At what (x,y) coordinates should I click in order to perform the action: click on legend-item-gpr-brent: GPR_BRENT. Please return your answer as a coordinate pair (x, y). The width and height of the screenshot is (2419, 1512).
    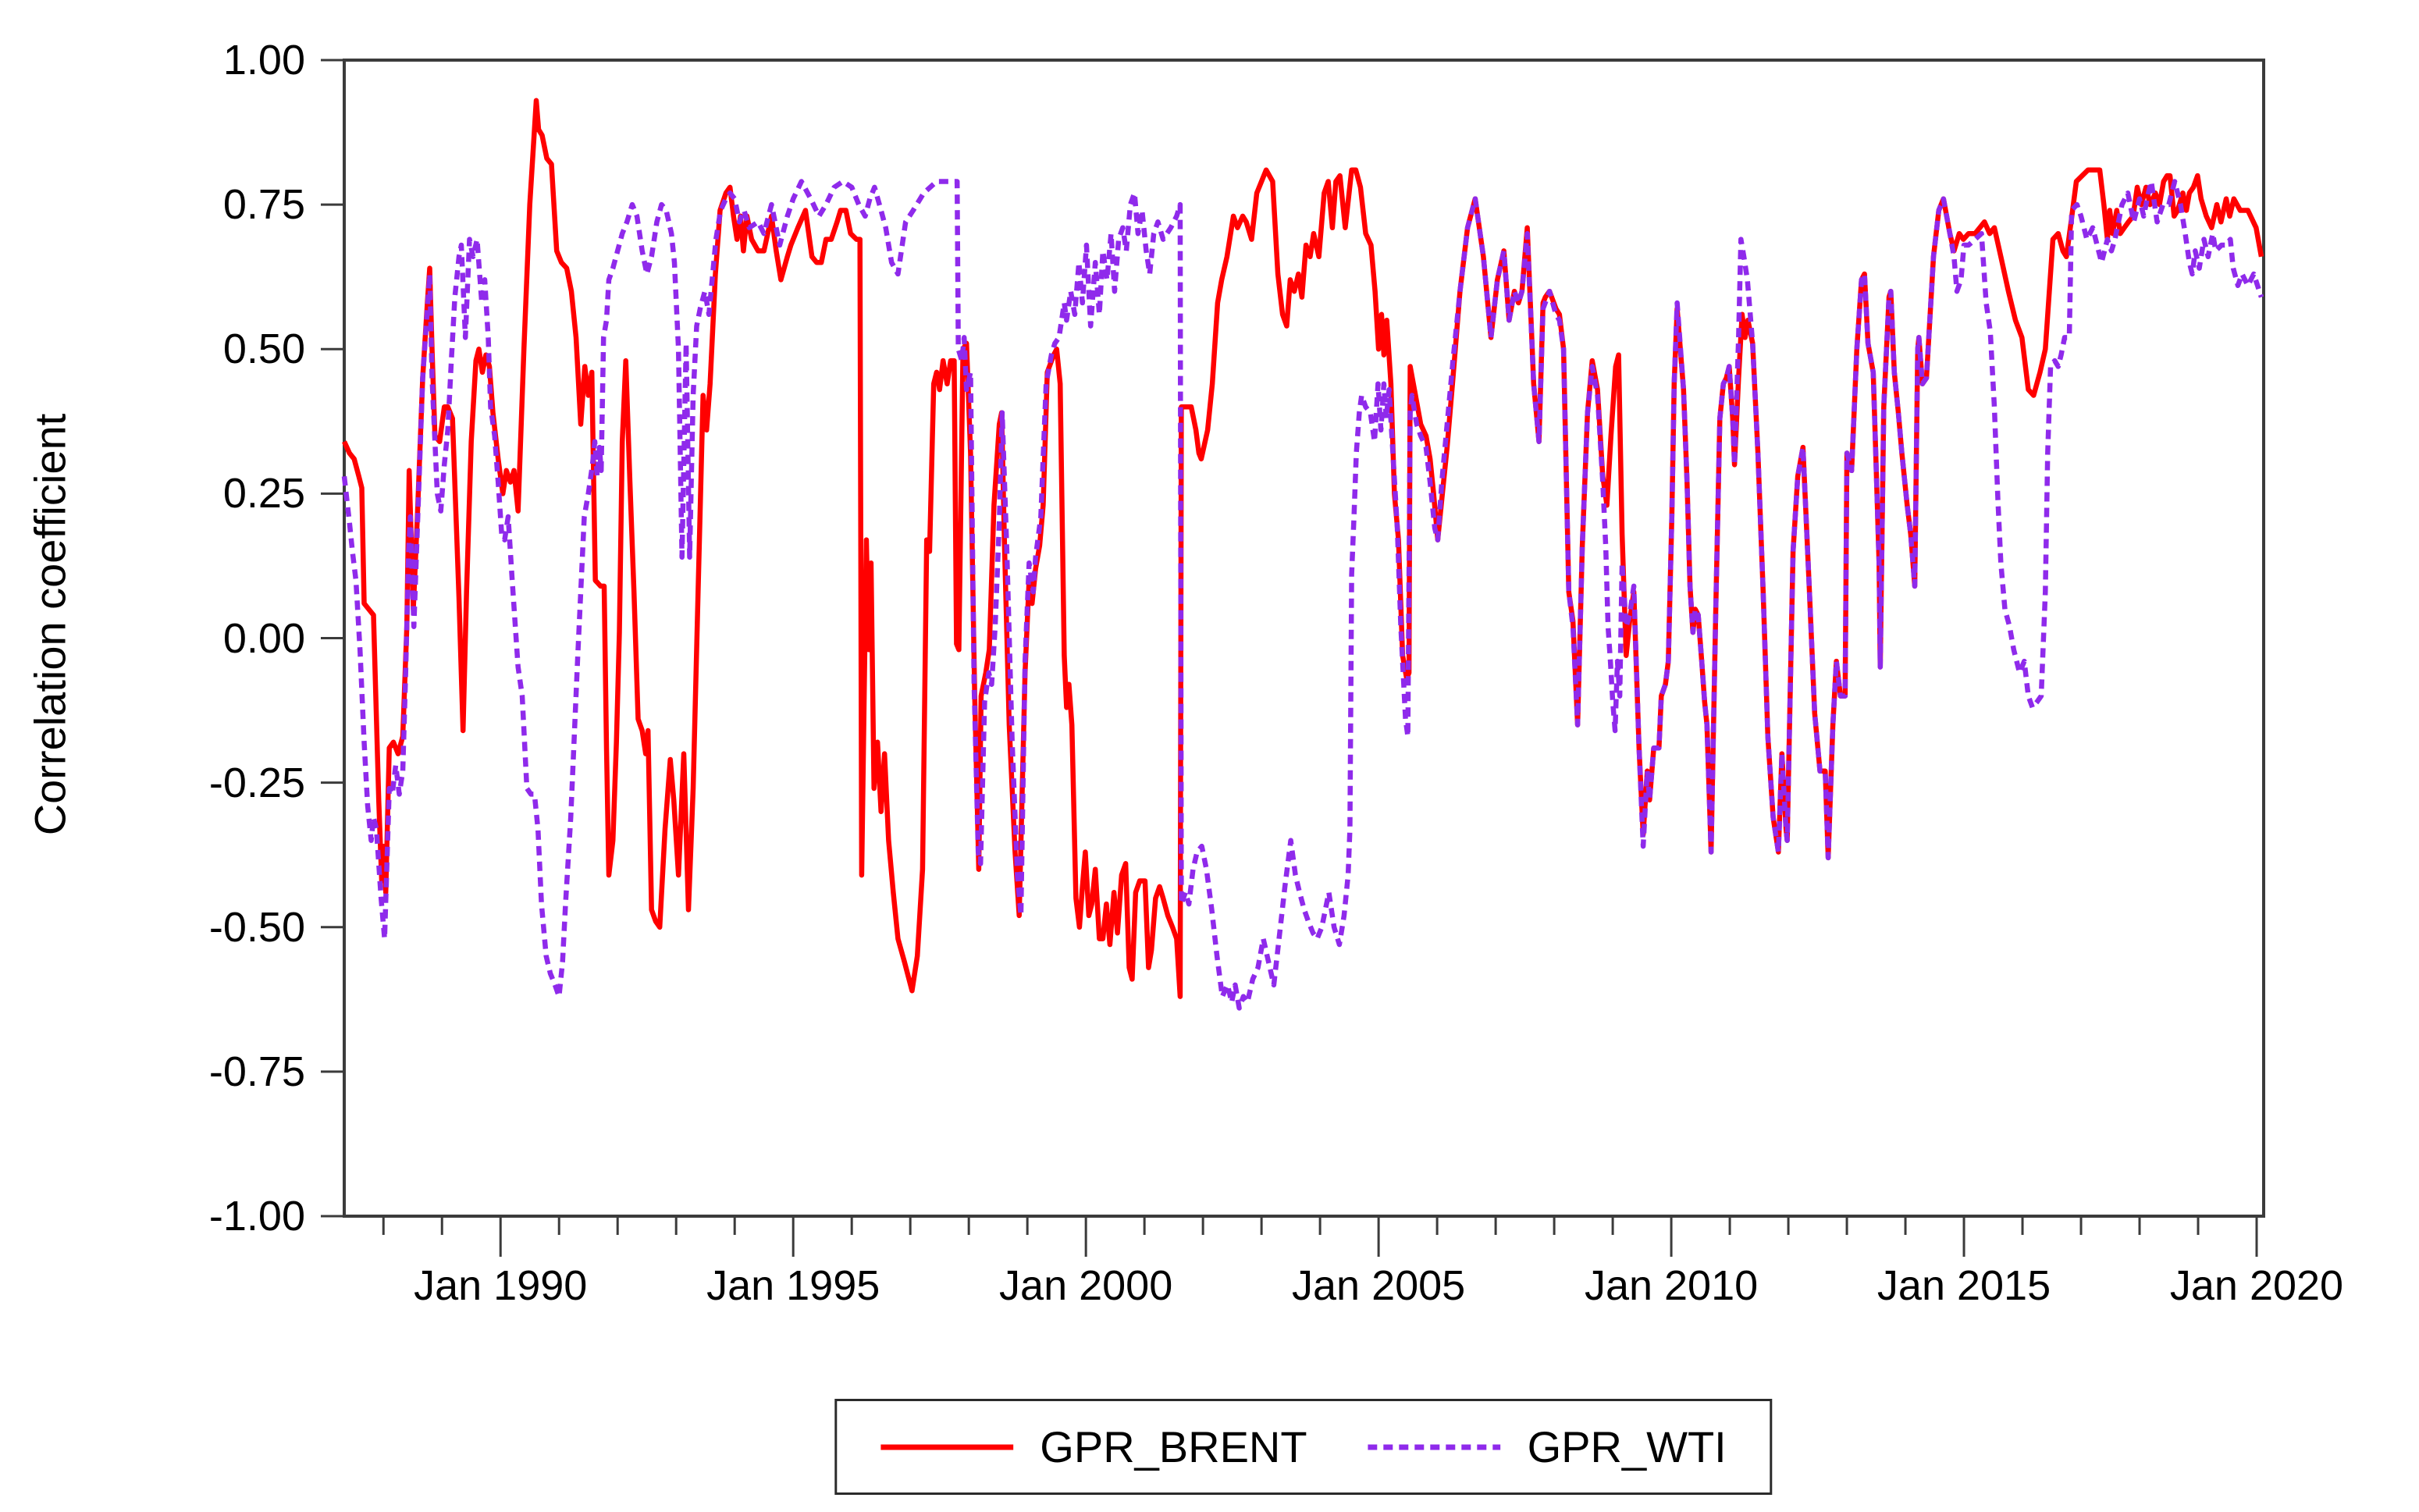
    Looking at the image, I should click on (1094, 1446).